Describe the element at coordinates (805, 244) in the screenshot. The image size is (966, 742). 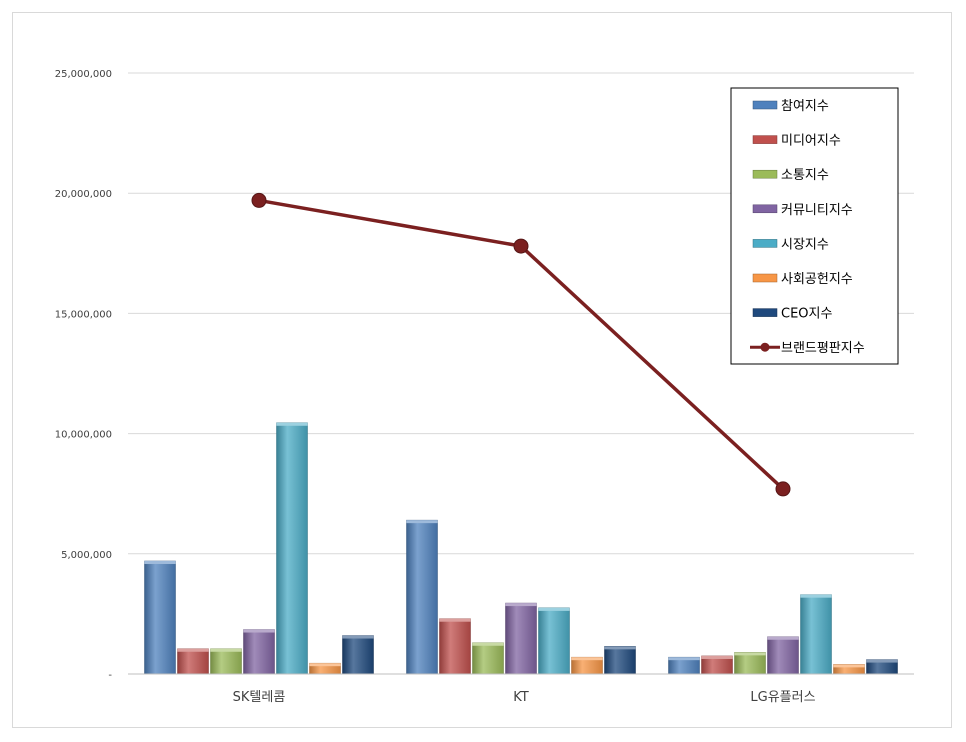
I see `legend-label: 시장지수` at that location.